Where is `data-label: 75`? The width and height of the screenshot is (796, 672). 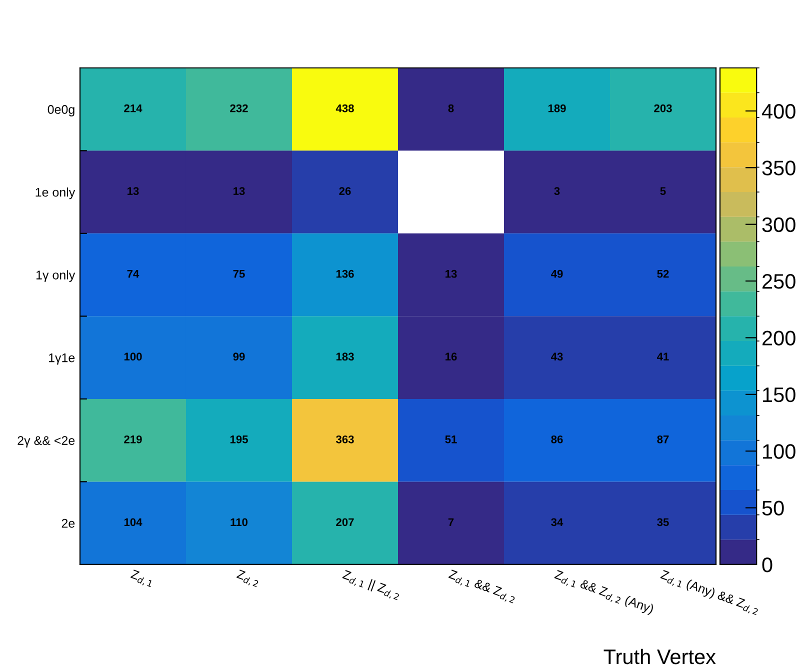
data-label: 75 is located at coordinates (239, 274).